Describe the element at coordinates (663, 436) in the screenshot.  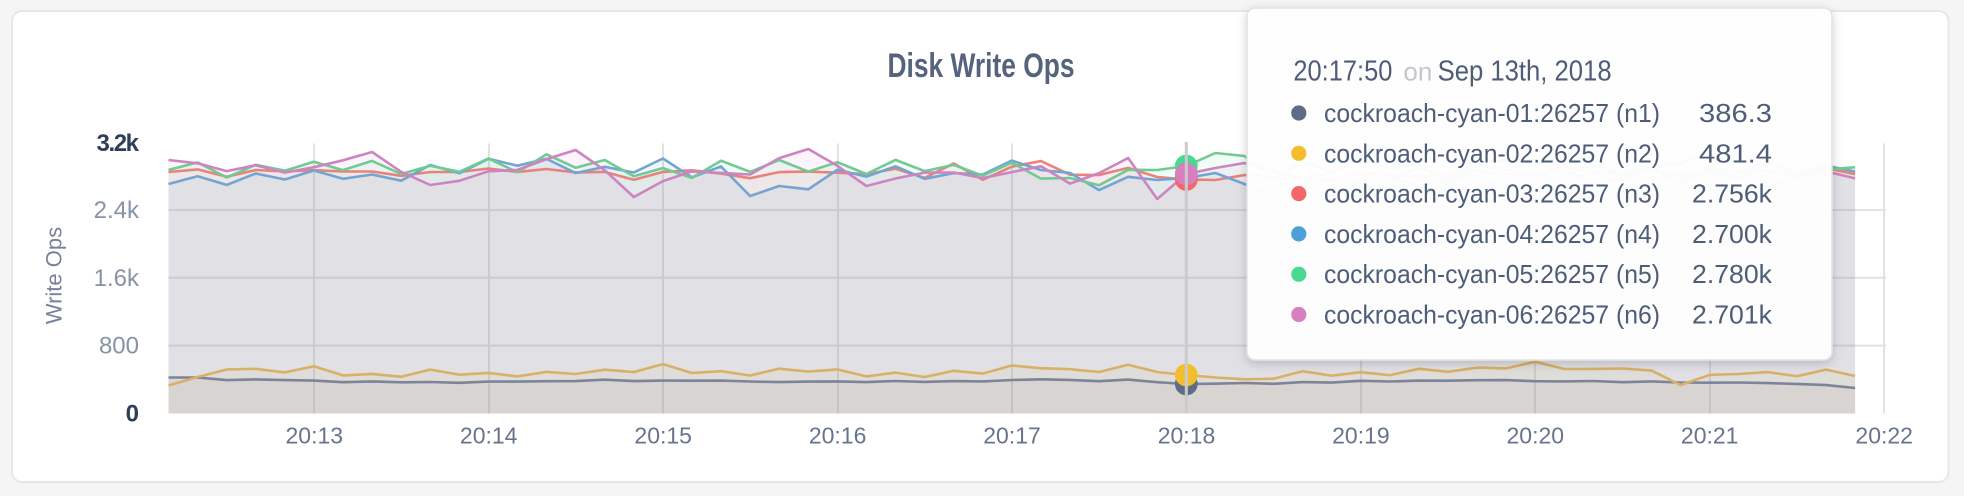
I see `svg-text: 20:15` at that location.